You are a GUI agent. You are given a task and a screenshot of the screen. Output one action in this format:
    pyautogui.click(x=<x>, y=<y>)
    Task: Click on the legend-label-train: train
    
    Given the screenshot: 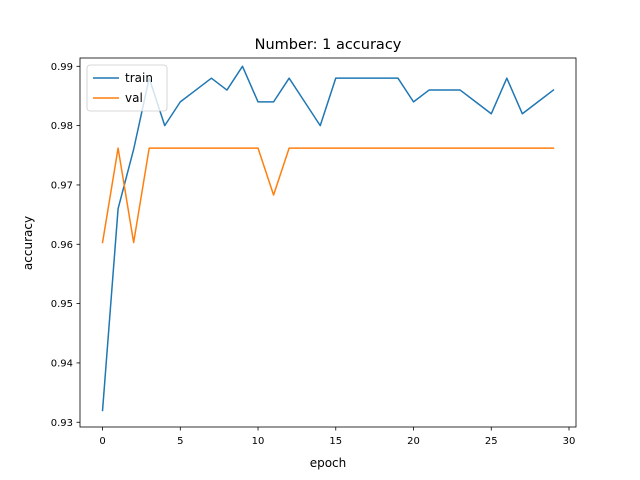 What is the action you would take?
    pyautogui.click(x=139, y=78)
    